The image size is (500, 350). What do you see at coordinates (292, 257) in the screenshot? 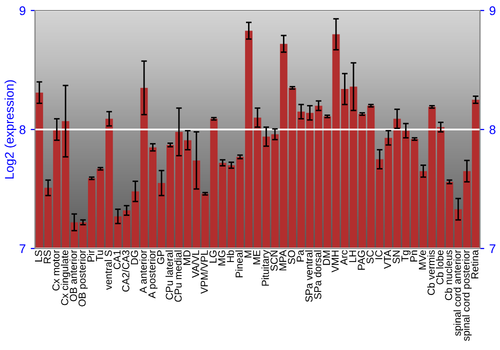
I see `x-tick-label: SO` at bounding box center [292, 257].